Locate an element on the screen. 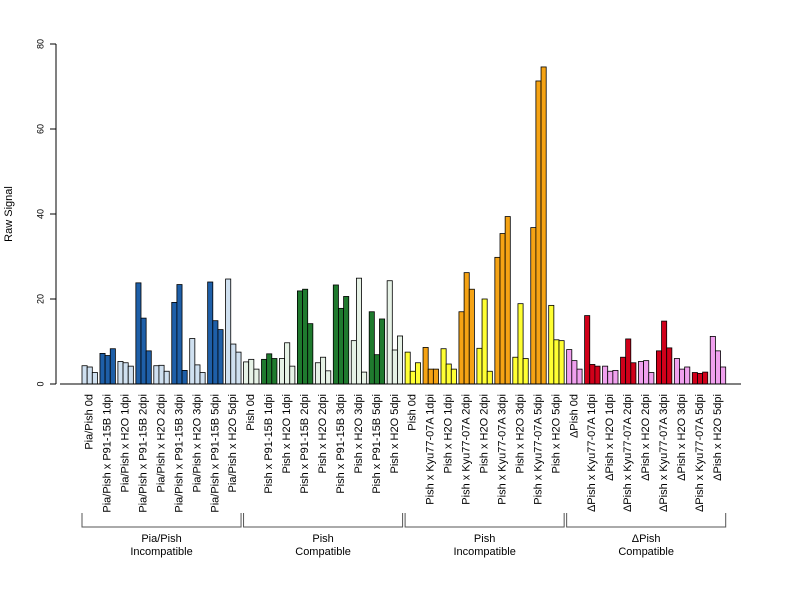  x-tick-label: Pish x P91-15B 5dpi is located at coordinates (377, 444).